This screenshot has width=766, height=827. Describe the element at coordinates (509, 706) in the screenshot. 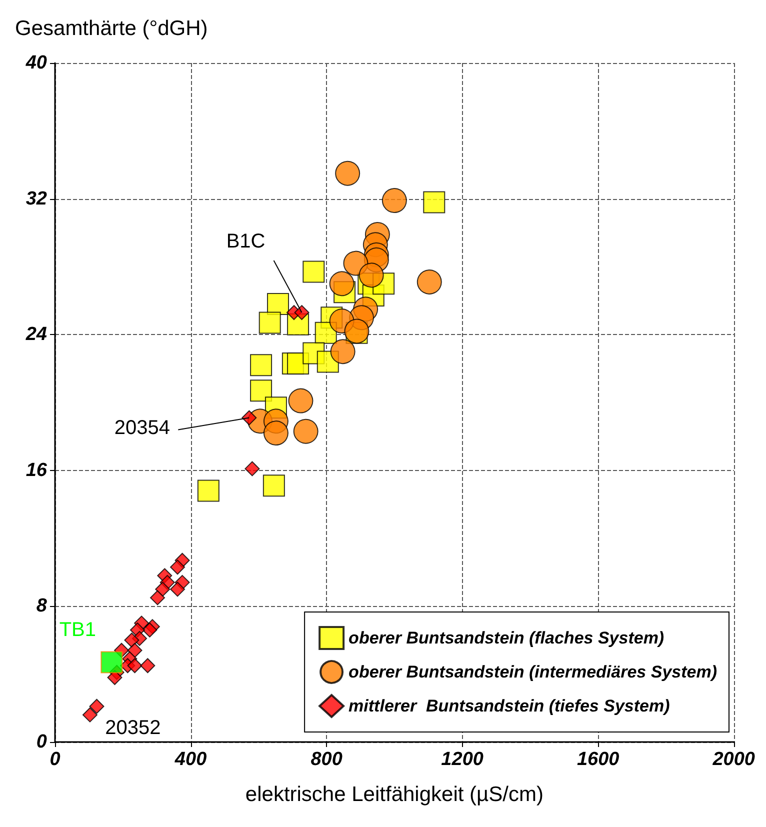

I see `legend-label: mittlerer Buntsandstein (tiefes System)` at that location.